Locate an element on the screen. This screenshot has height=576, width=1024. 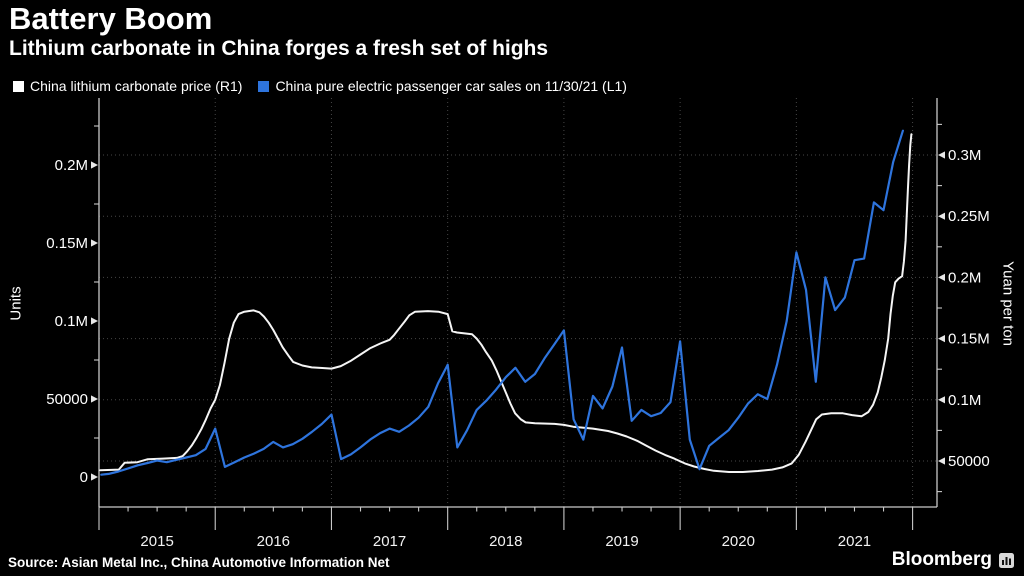
right-tick-label: 0.1M is located at coordinates (964, 400).